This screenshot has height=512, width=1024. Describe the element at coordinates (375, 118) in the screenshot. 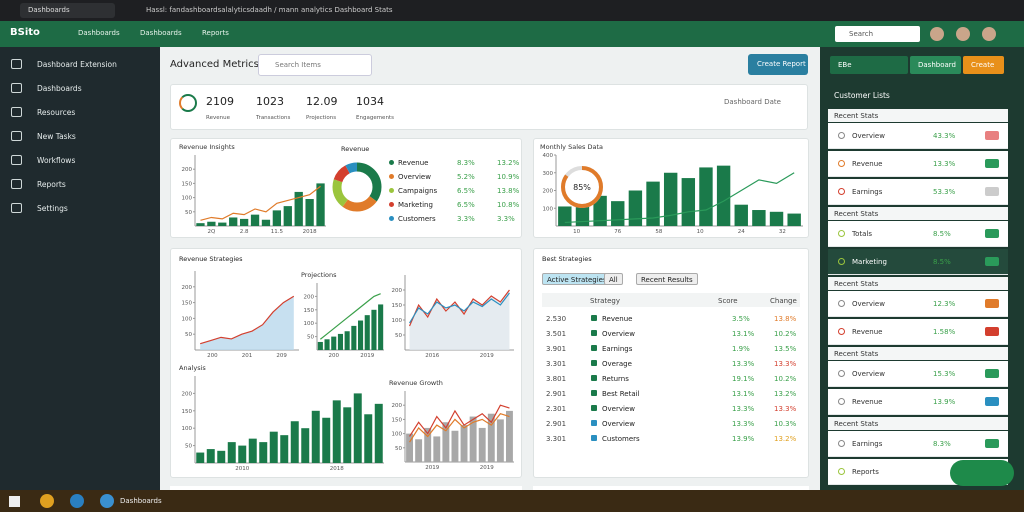

I see `kpi-label: Engagements` at that location.